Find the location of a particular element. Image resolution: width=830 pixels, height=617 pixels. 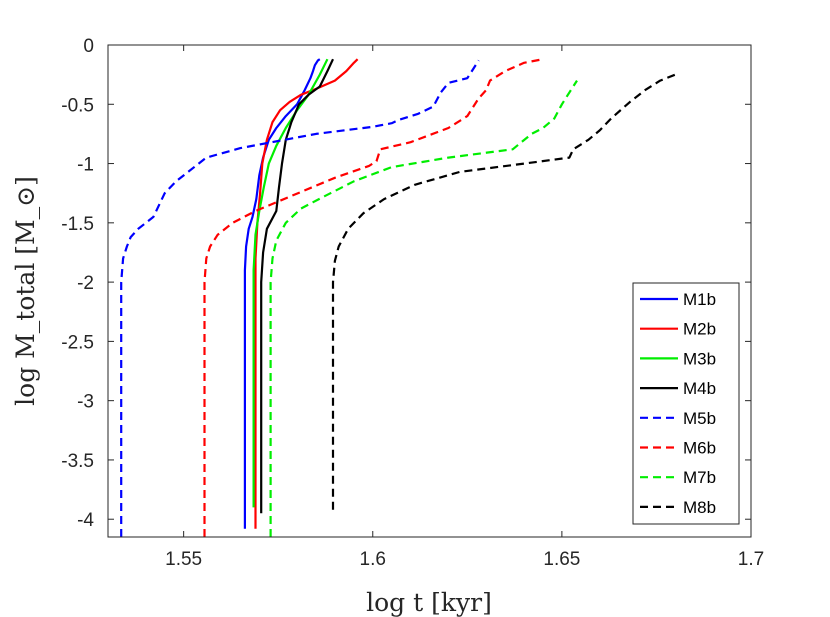

y-axis-label: log M_total [M_⊙] is located at coordinates (25, 291).